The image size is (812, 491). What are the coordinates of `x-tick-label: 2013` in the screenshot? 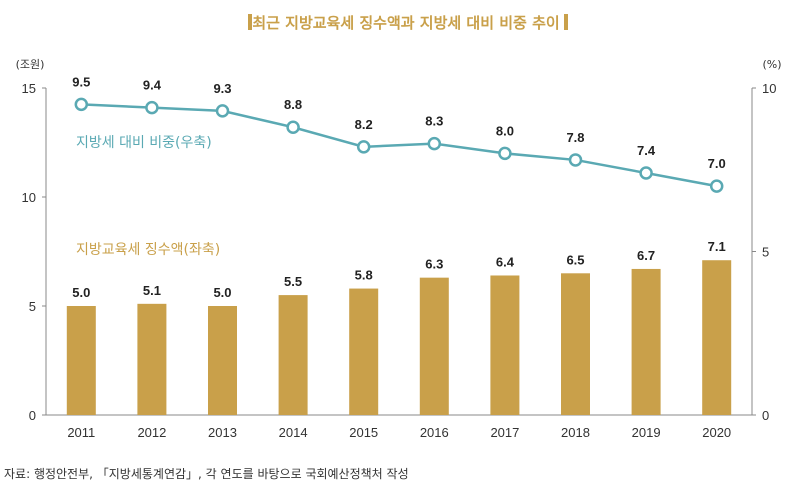 It's located at (222, 432).